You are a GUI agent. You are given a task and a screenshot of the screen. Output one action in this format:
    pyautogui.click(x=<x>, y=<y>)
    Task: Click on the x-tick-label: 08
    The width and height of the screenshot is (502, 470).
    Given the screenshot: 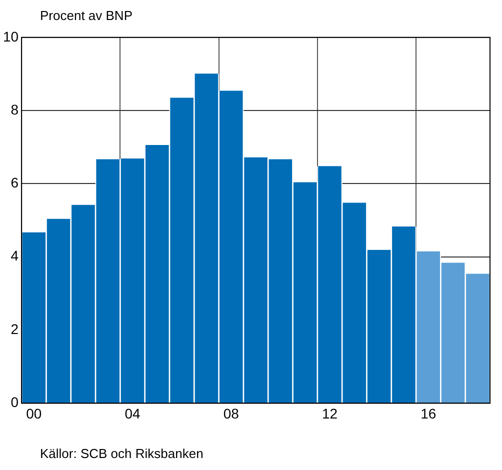 What is the action you would take?
    pyautogui.click(x=231, y=413)
    